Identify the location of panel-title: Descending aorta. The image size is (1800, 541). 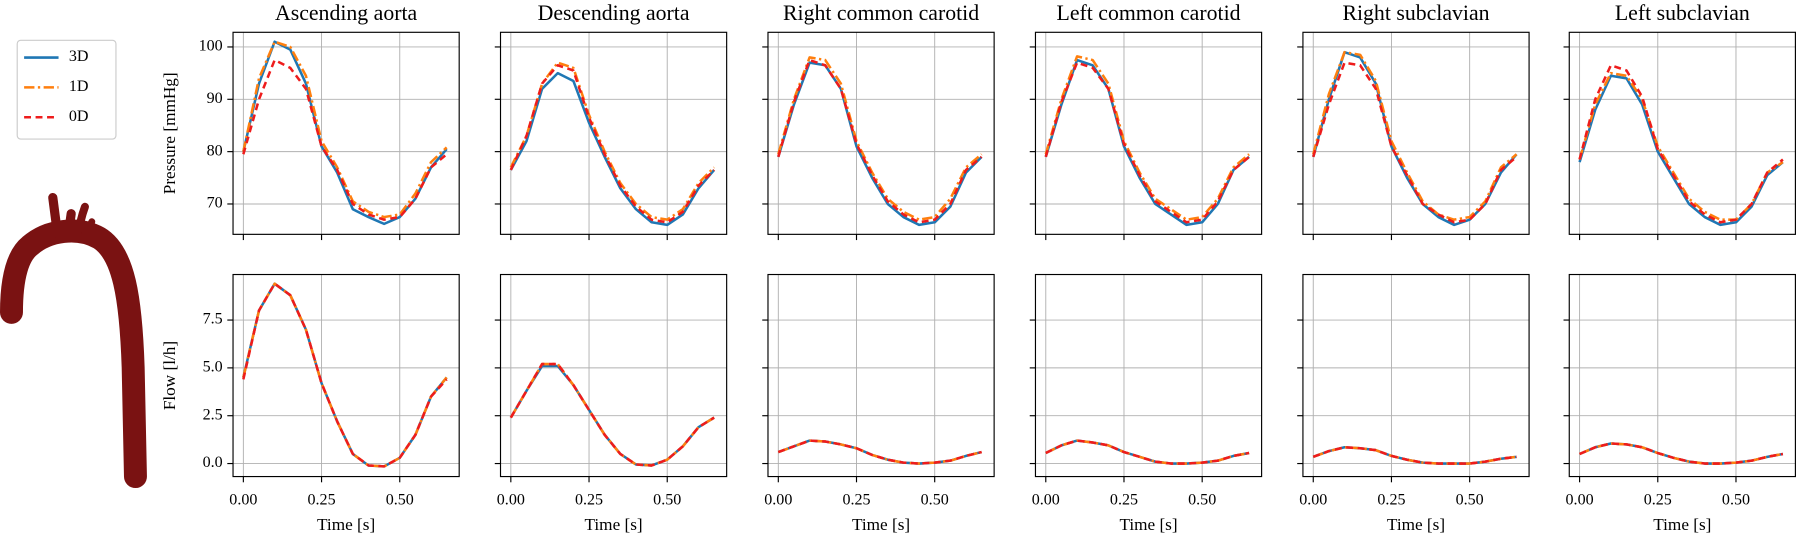
(614, 13).